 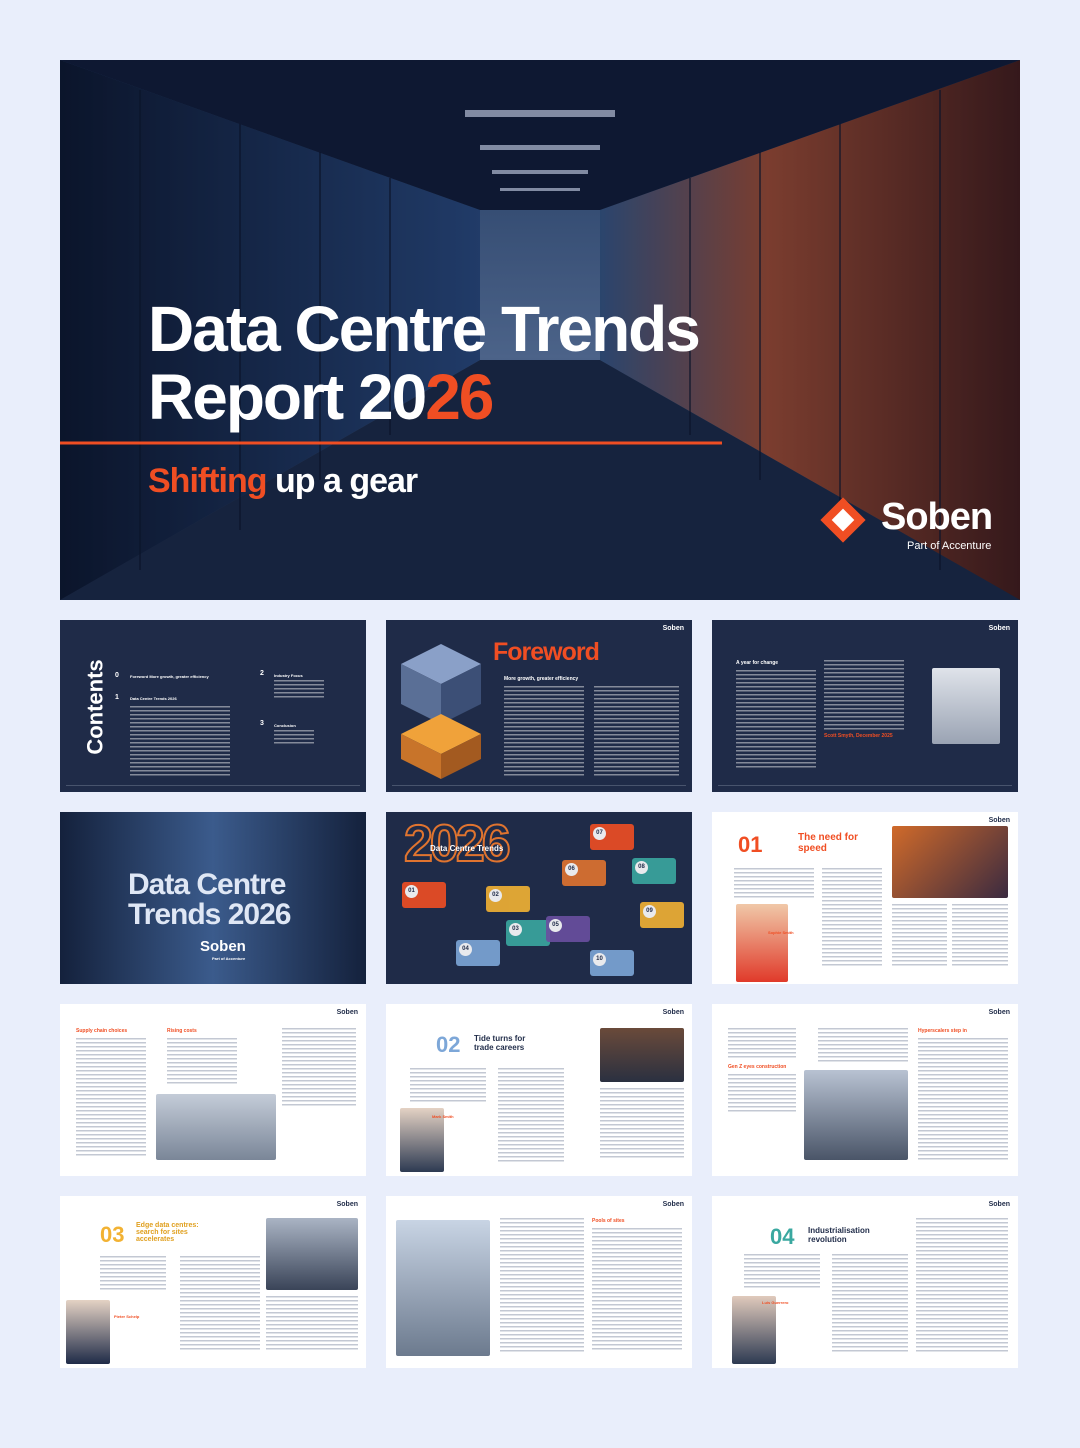 I want to click on step-number: 03, so click(x=515, y=929).